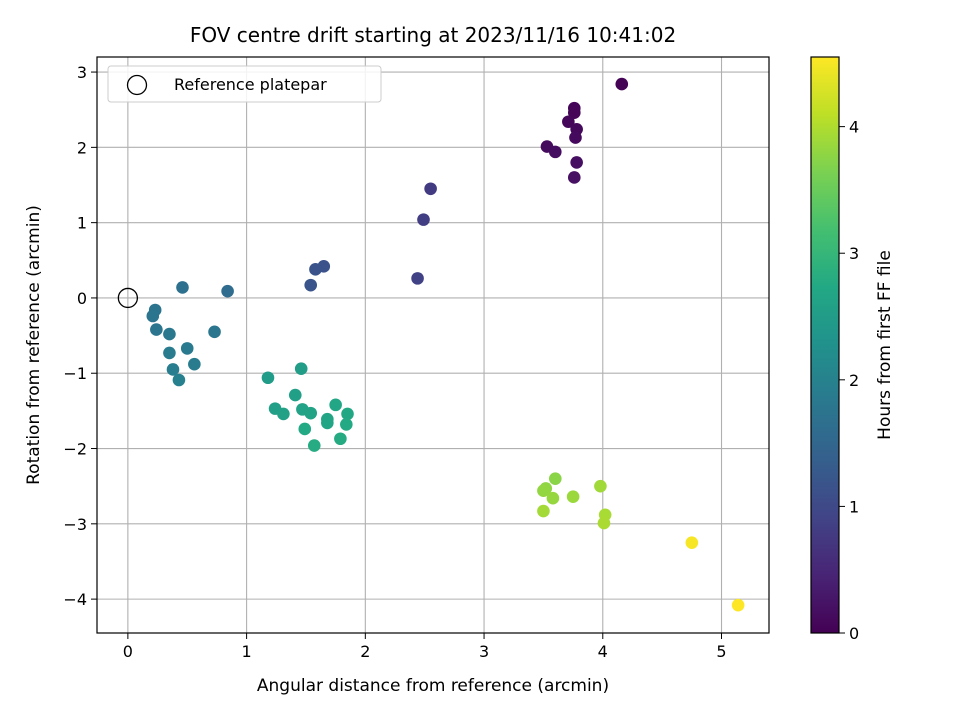  Describe the element at coordinates (75, 449) in the screenshot. I see `y-tick-label: −2` at that location.